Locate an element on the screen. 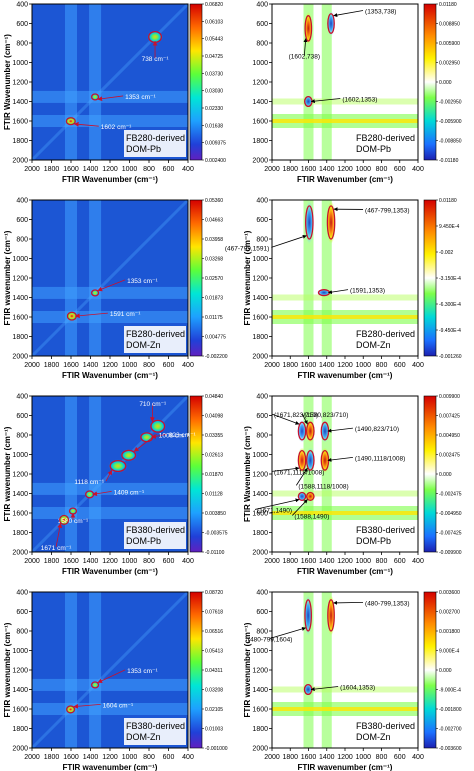 The width and height of the screenshot is (474, 771). colorbar-tick-label: 0.01870 is located at coordinates (214, 475).